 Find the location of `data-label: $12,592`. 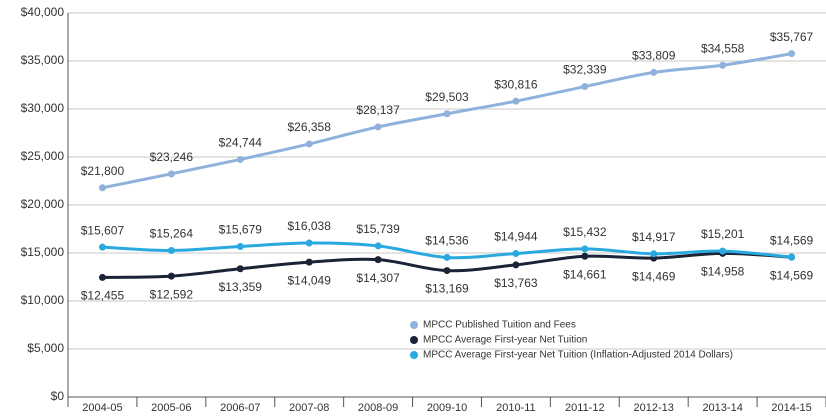

data-label: $12,592 is located at coordinates (172, 294).